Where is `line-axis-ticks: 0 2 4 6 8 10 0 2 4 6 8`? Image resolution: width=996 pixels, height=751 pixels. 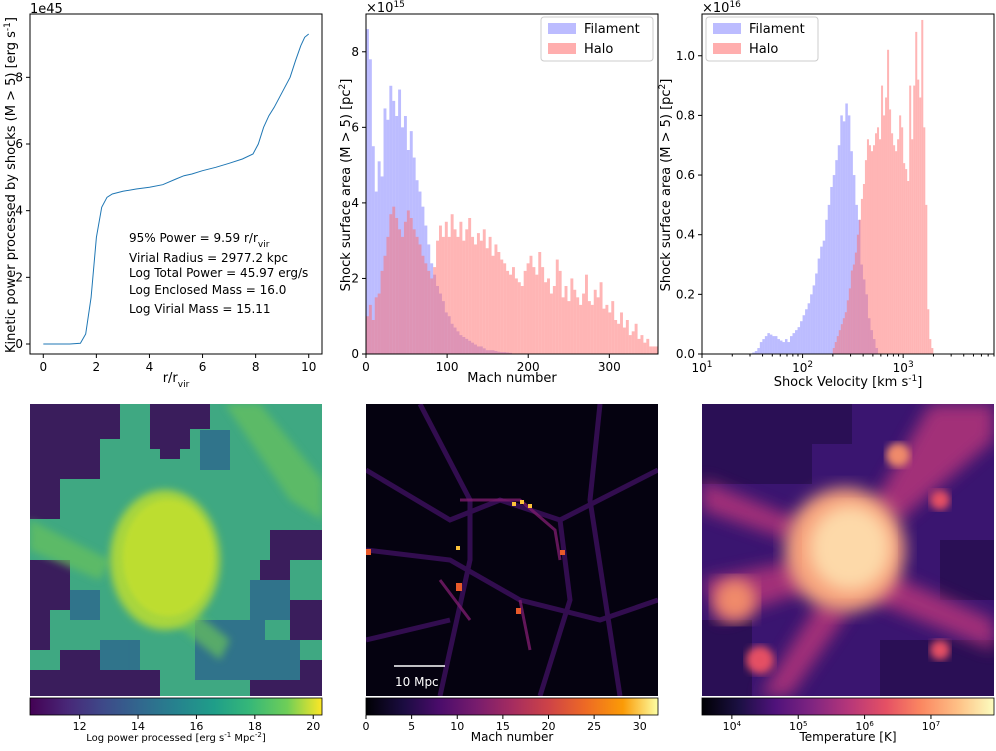
line-axis-ticks: 0 2 4 6 8 10 0 2 4 6 8 is located at coordinates (165, 222).